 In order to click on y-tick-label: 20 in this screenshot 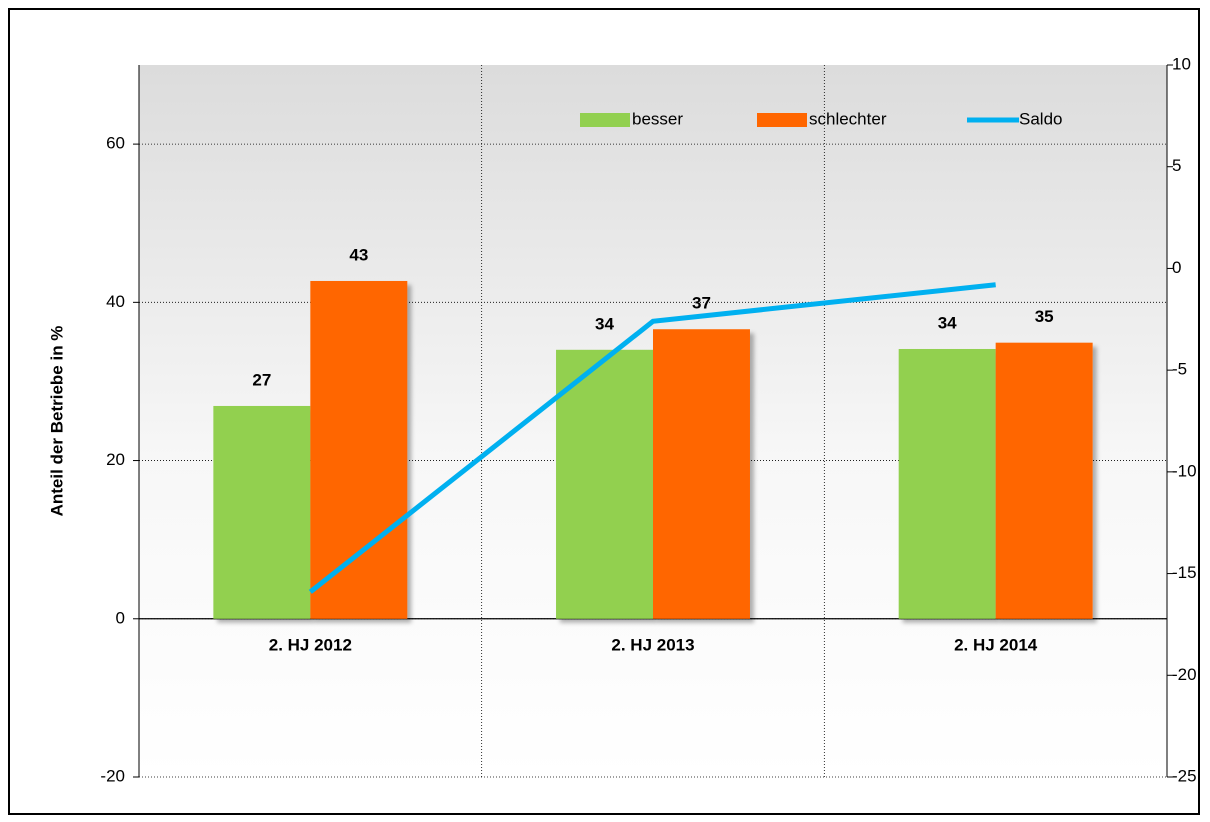, I will do `click(115, 459)`.